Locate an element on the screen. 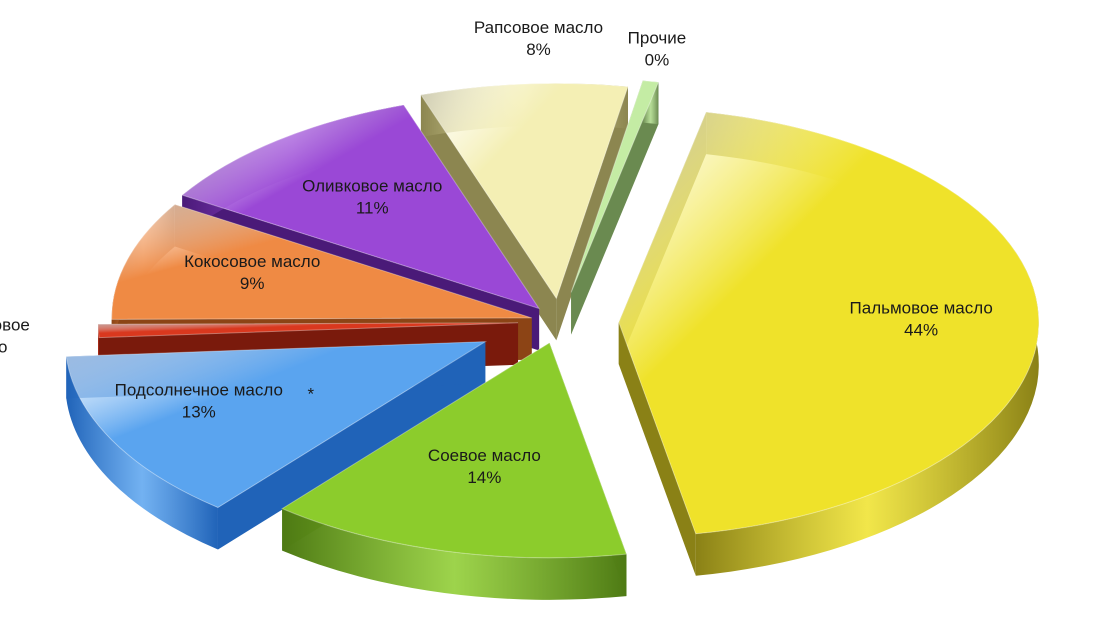 Image resolution: width=1105 pixels, height=634 pixels. slice-6-label-line-1: 8% is located at coordinates (538, 49).